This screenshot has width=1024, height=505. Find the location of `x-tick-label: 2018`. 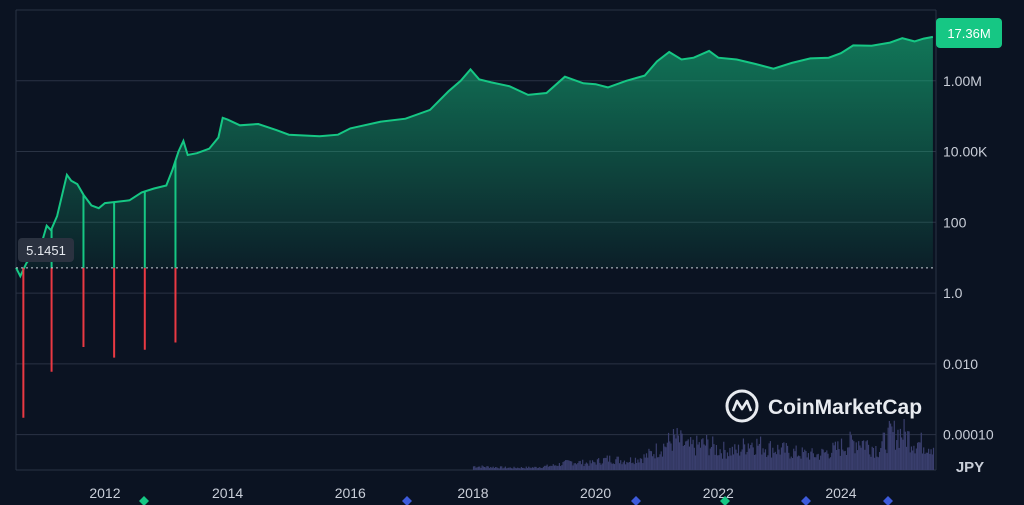

x-tick-label: 2018 is located at coordinates (472, 493).